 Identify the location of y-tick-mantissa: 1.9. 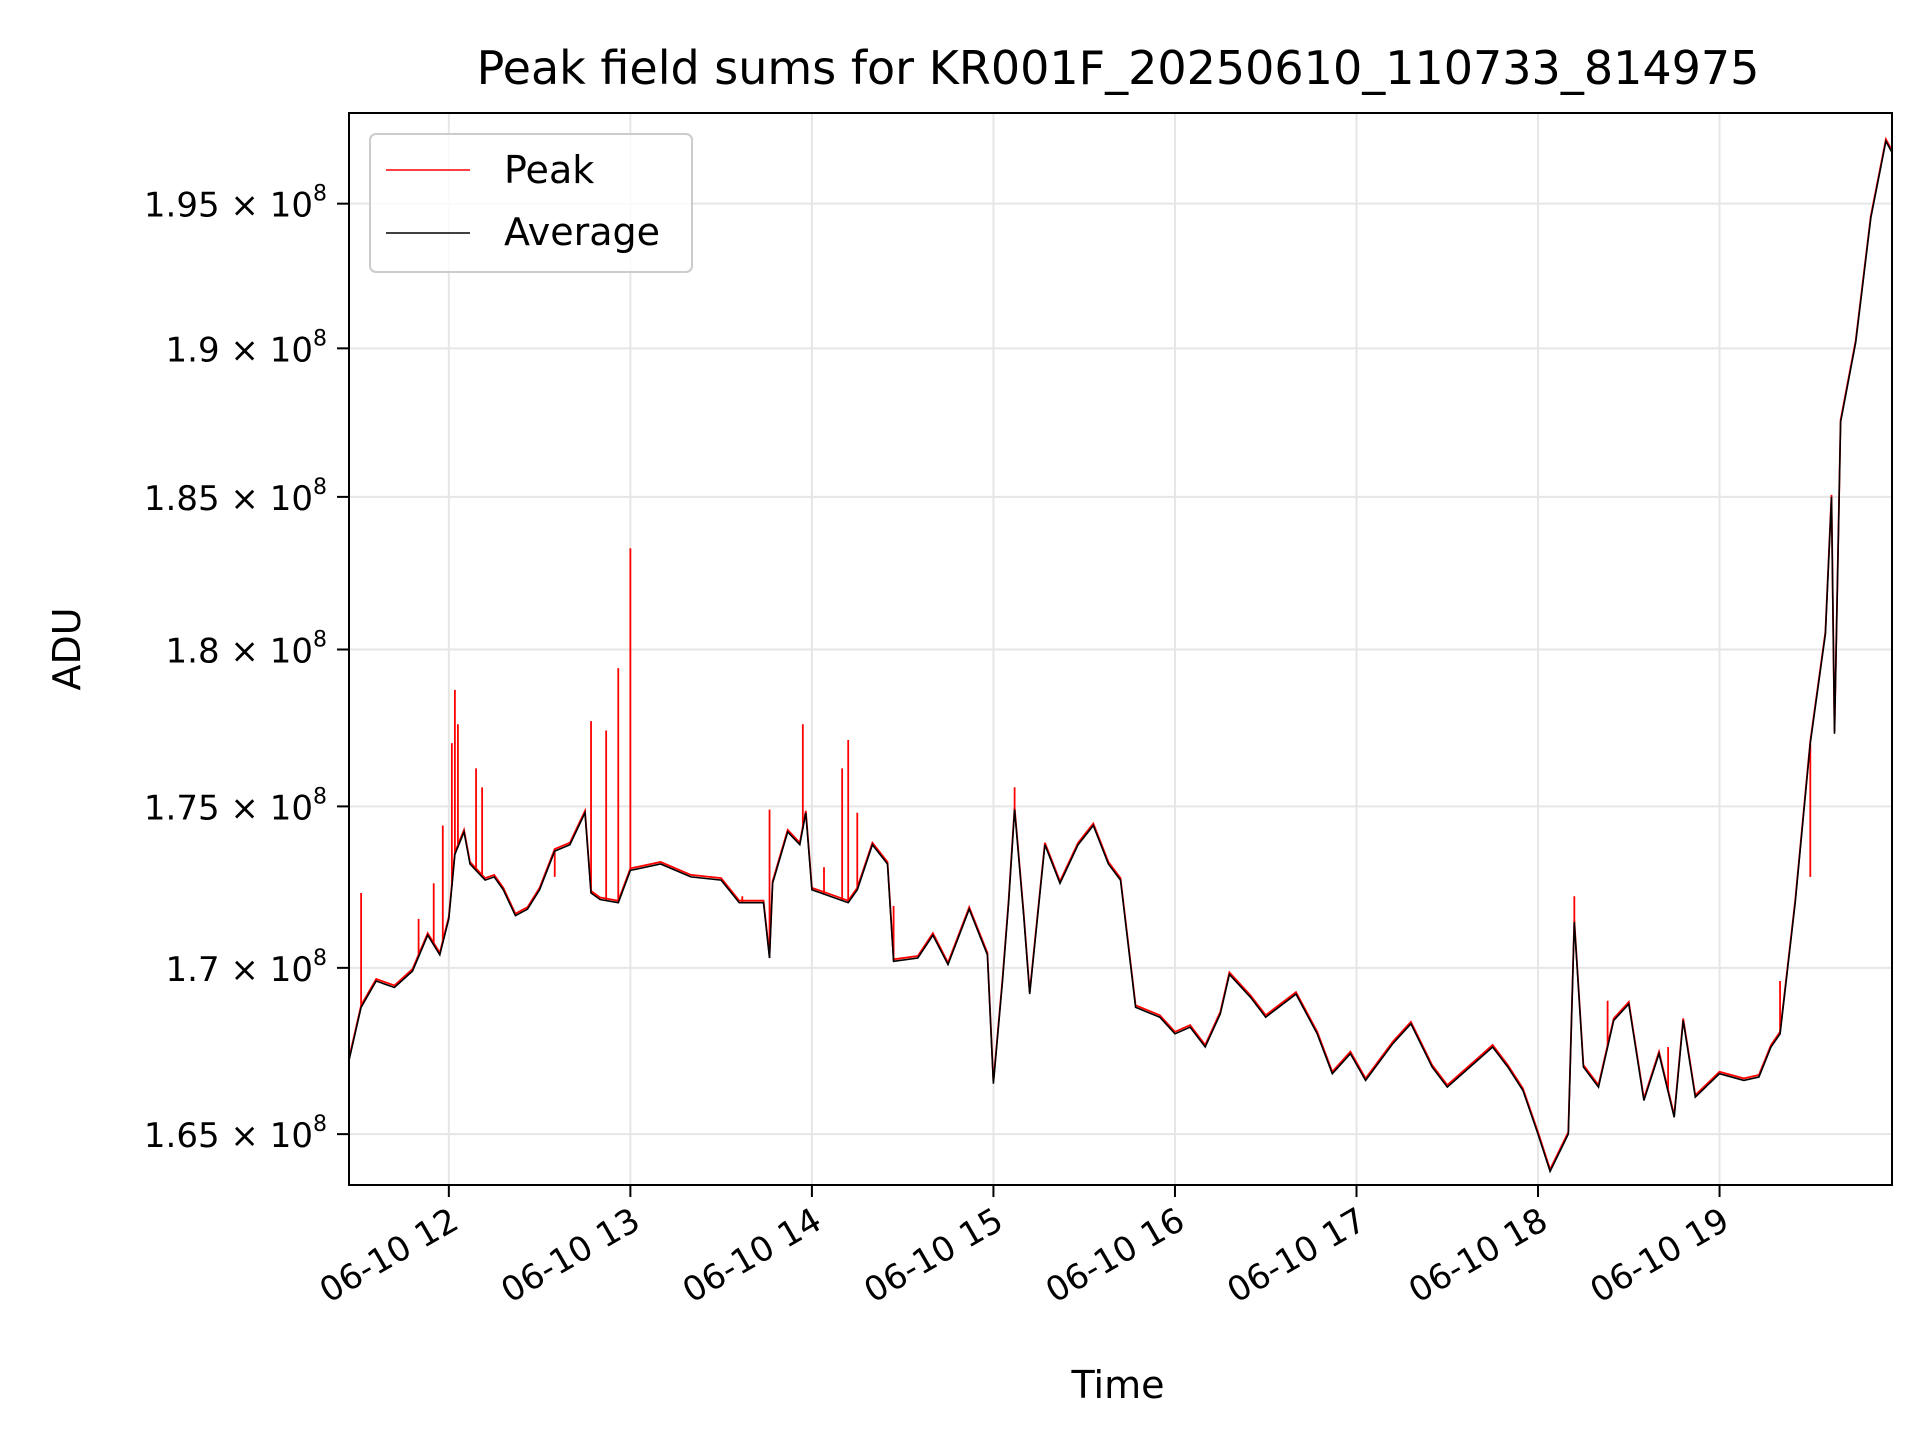
(193, 350).